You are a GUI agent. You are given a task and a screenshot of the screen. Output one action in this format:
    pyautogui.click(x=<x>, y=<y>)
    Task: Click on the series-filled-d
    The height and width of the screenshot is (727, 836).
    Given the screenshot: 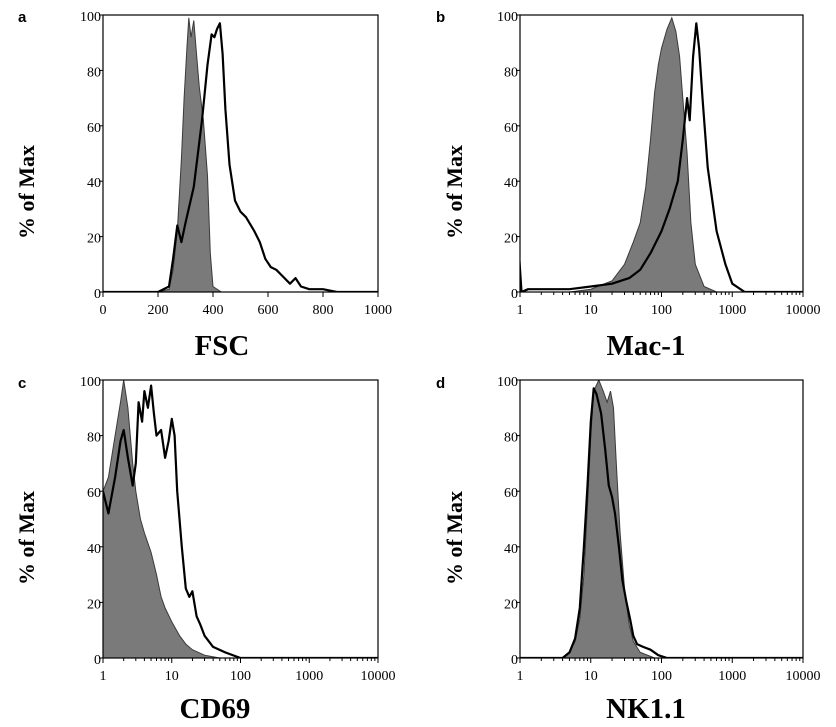 What is the action you would take?
    pyautogui.click(x=661, y=519)
    